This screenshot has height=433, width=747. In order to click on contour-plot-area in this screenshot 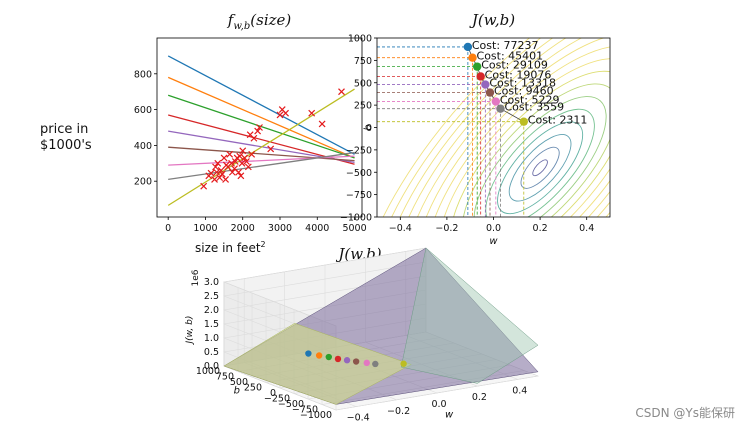, I will do `click(493, 127)`.